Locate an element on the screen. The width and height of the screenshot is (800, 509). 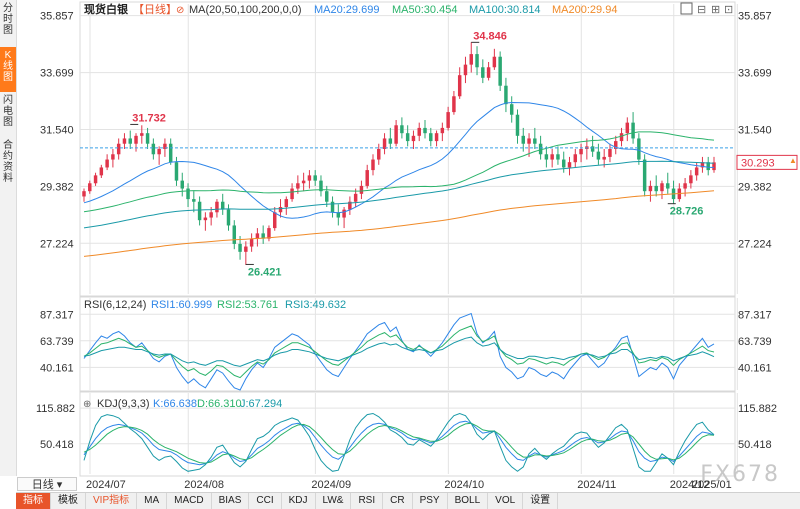
kdj-params: KDJ(9,3,3) is located at coordinates (123, 404).